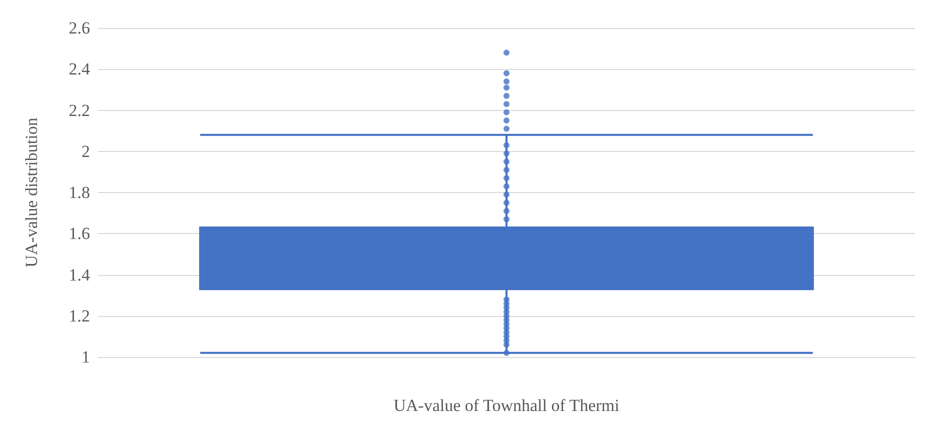  I want to click on y-tick-label: 1.4, so click(79, 274).